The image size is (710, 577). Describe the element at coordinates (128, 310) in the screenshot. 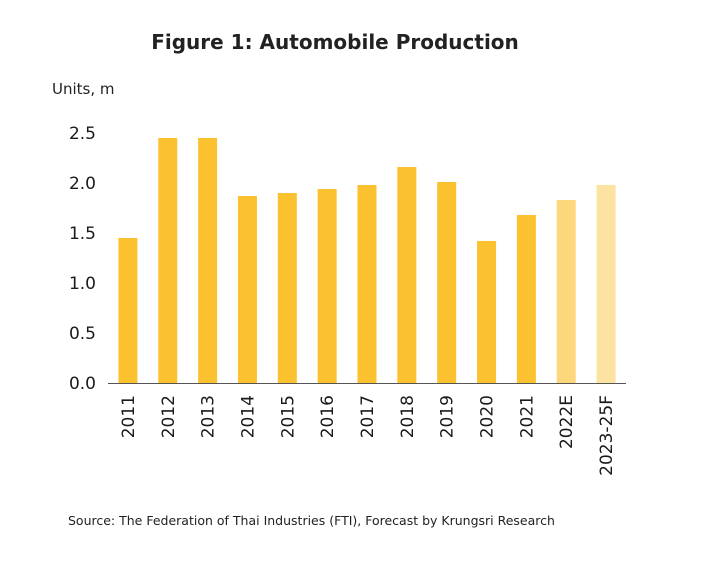

I see `bar-2011` at that location.